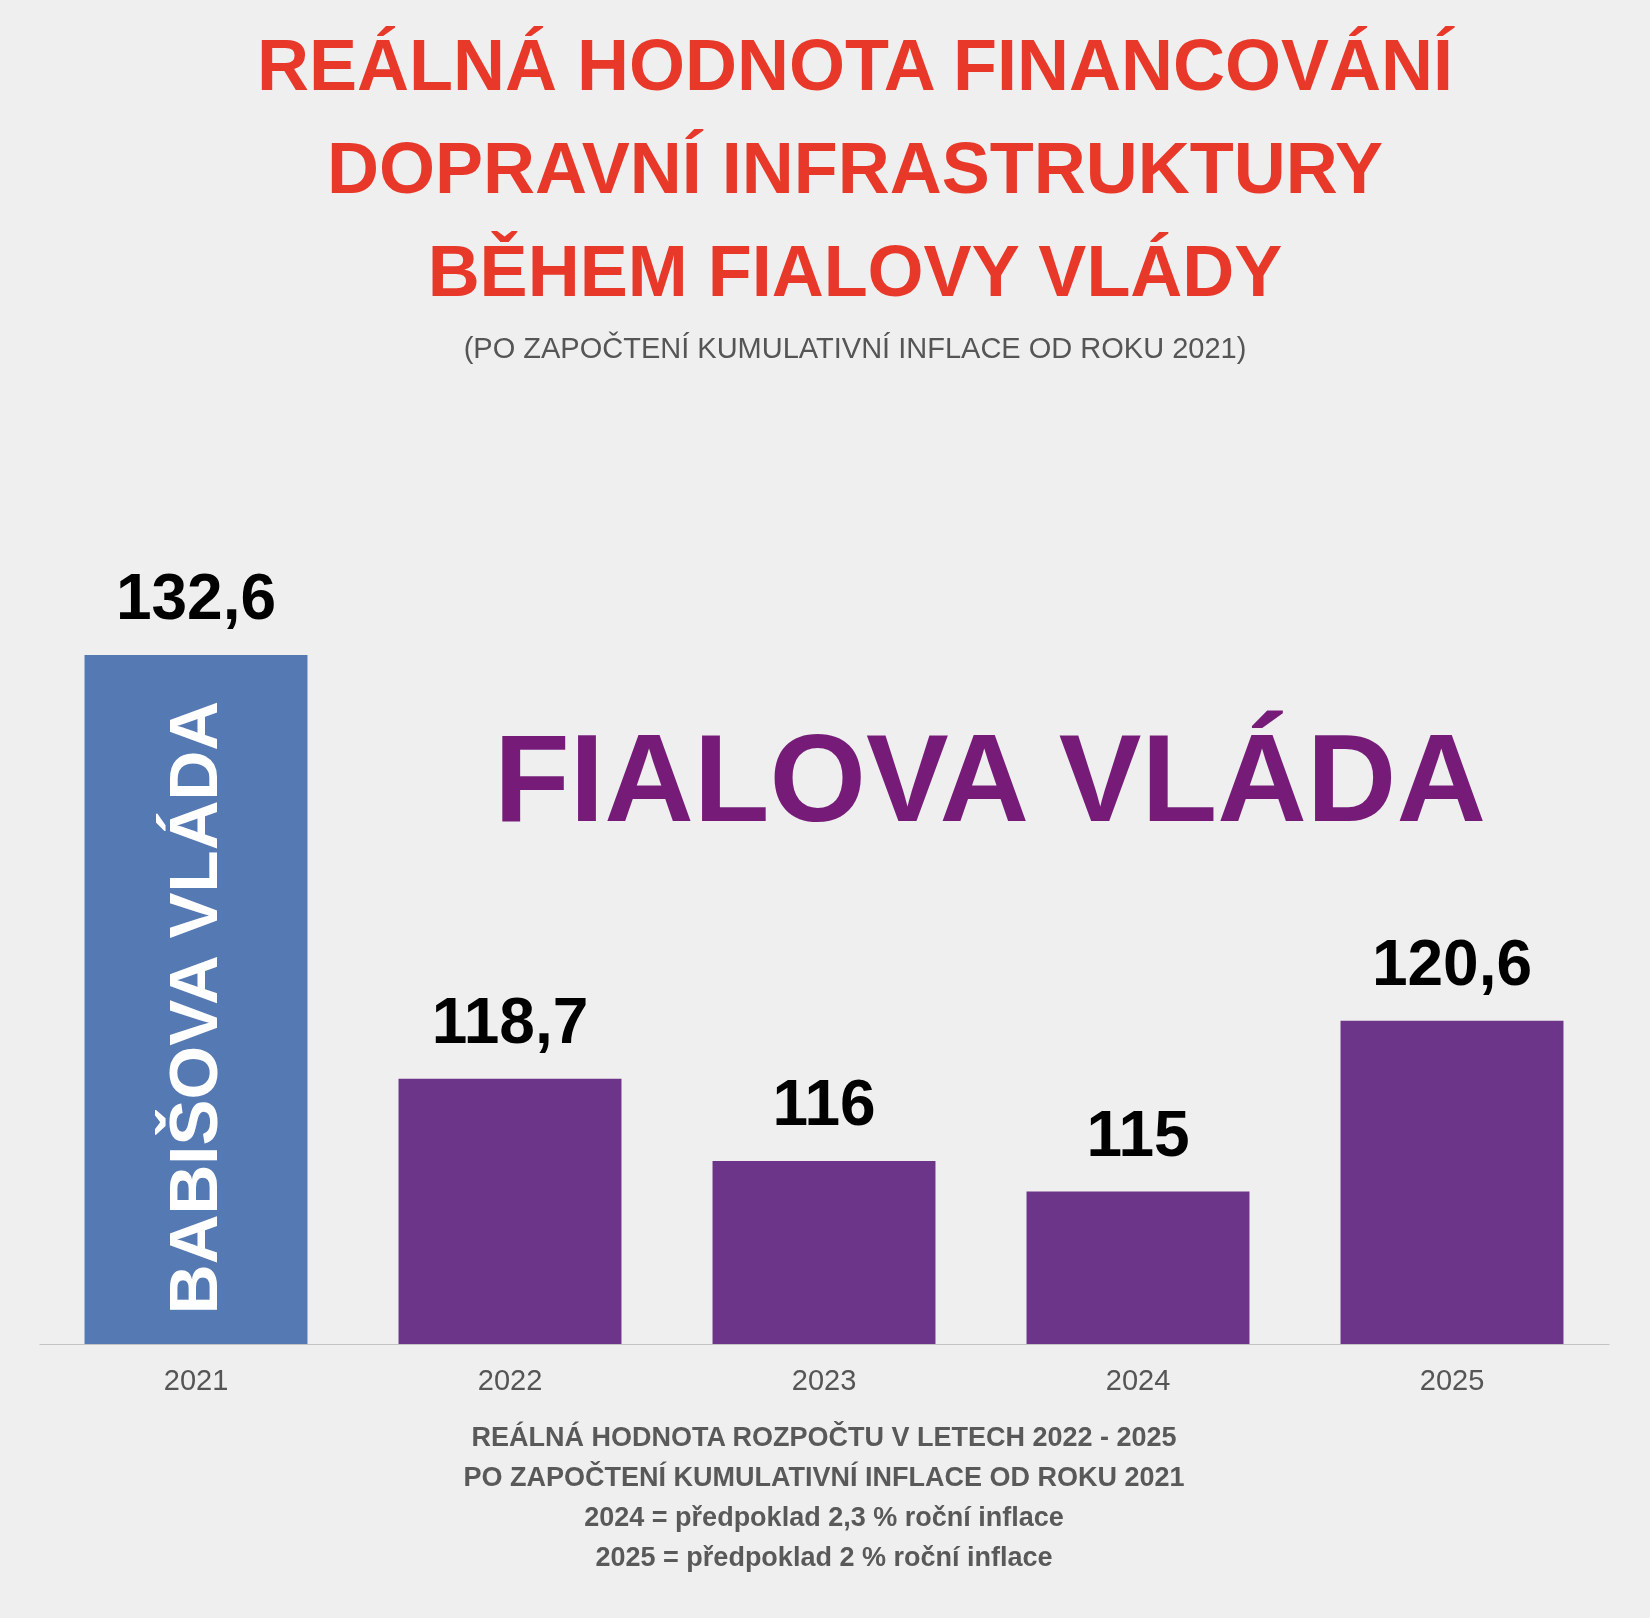 This screenshot has width=1650, height=1618. I want to click on text: REÁLNÁ HODNOTA ROZPOČTU V LETECH 2022 - 2025, so click(824, 1436).